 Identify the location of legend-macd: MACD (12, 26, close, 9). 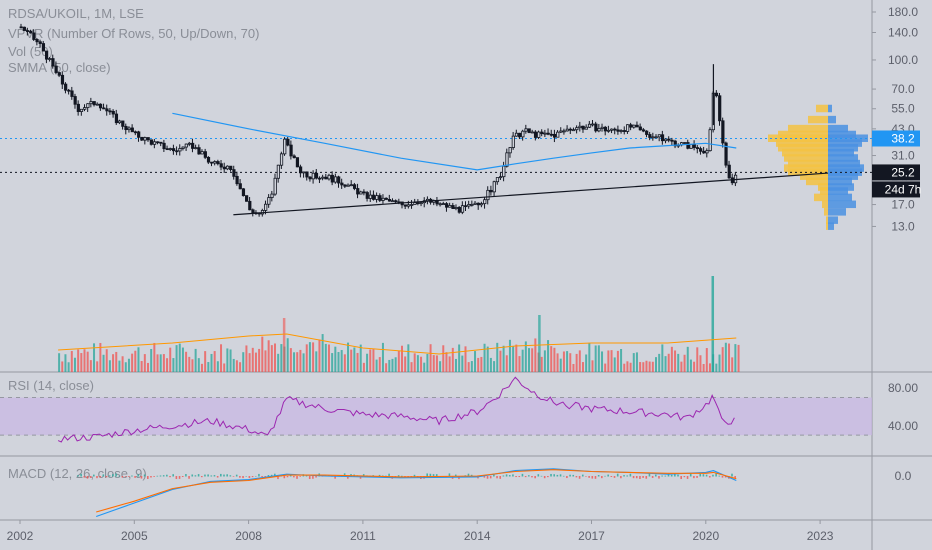
(77, 473).